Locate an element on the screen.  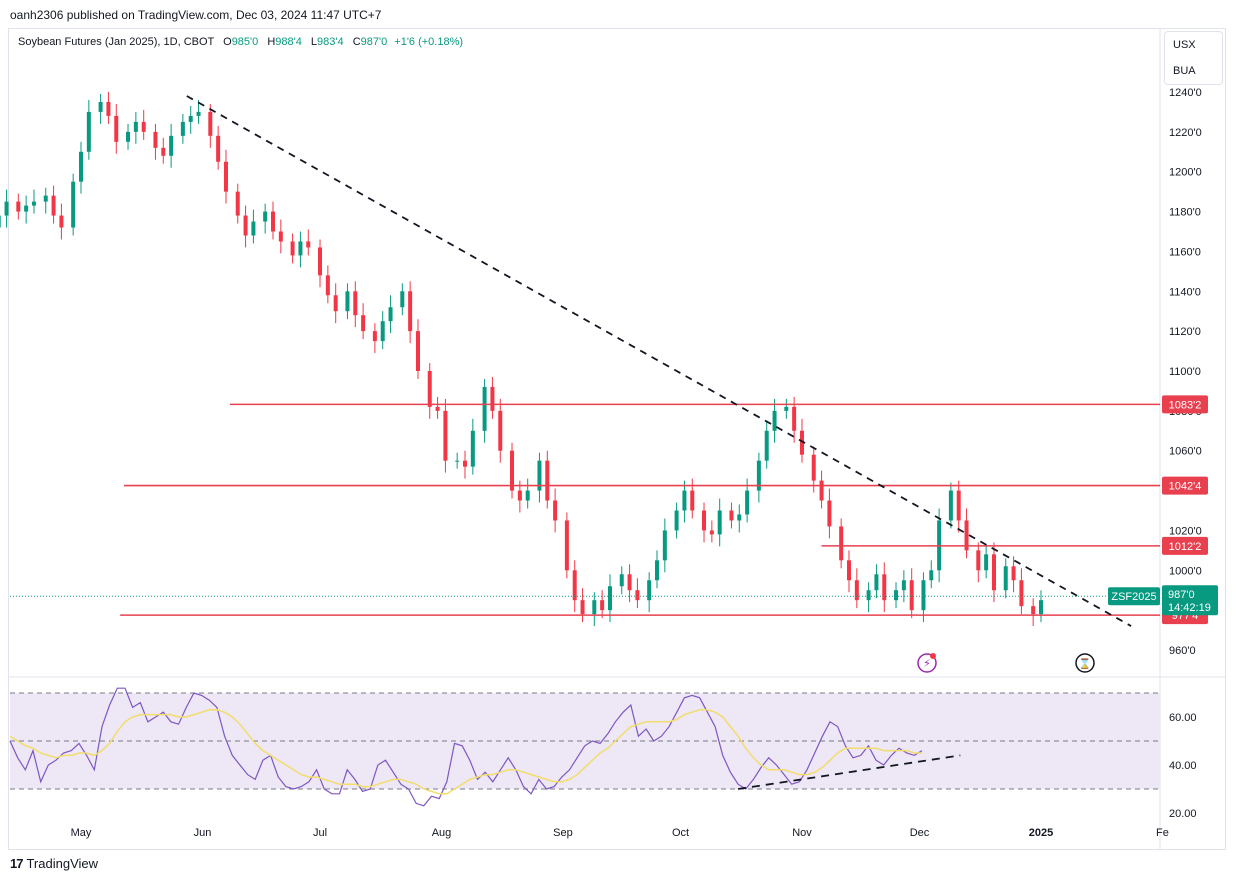
rsi-trendline is located at coordinates (849, 772).